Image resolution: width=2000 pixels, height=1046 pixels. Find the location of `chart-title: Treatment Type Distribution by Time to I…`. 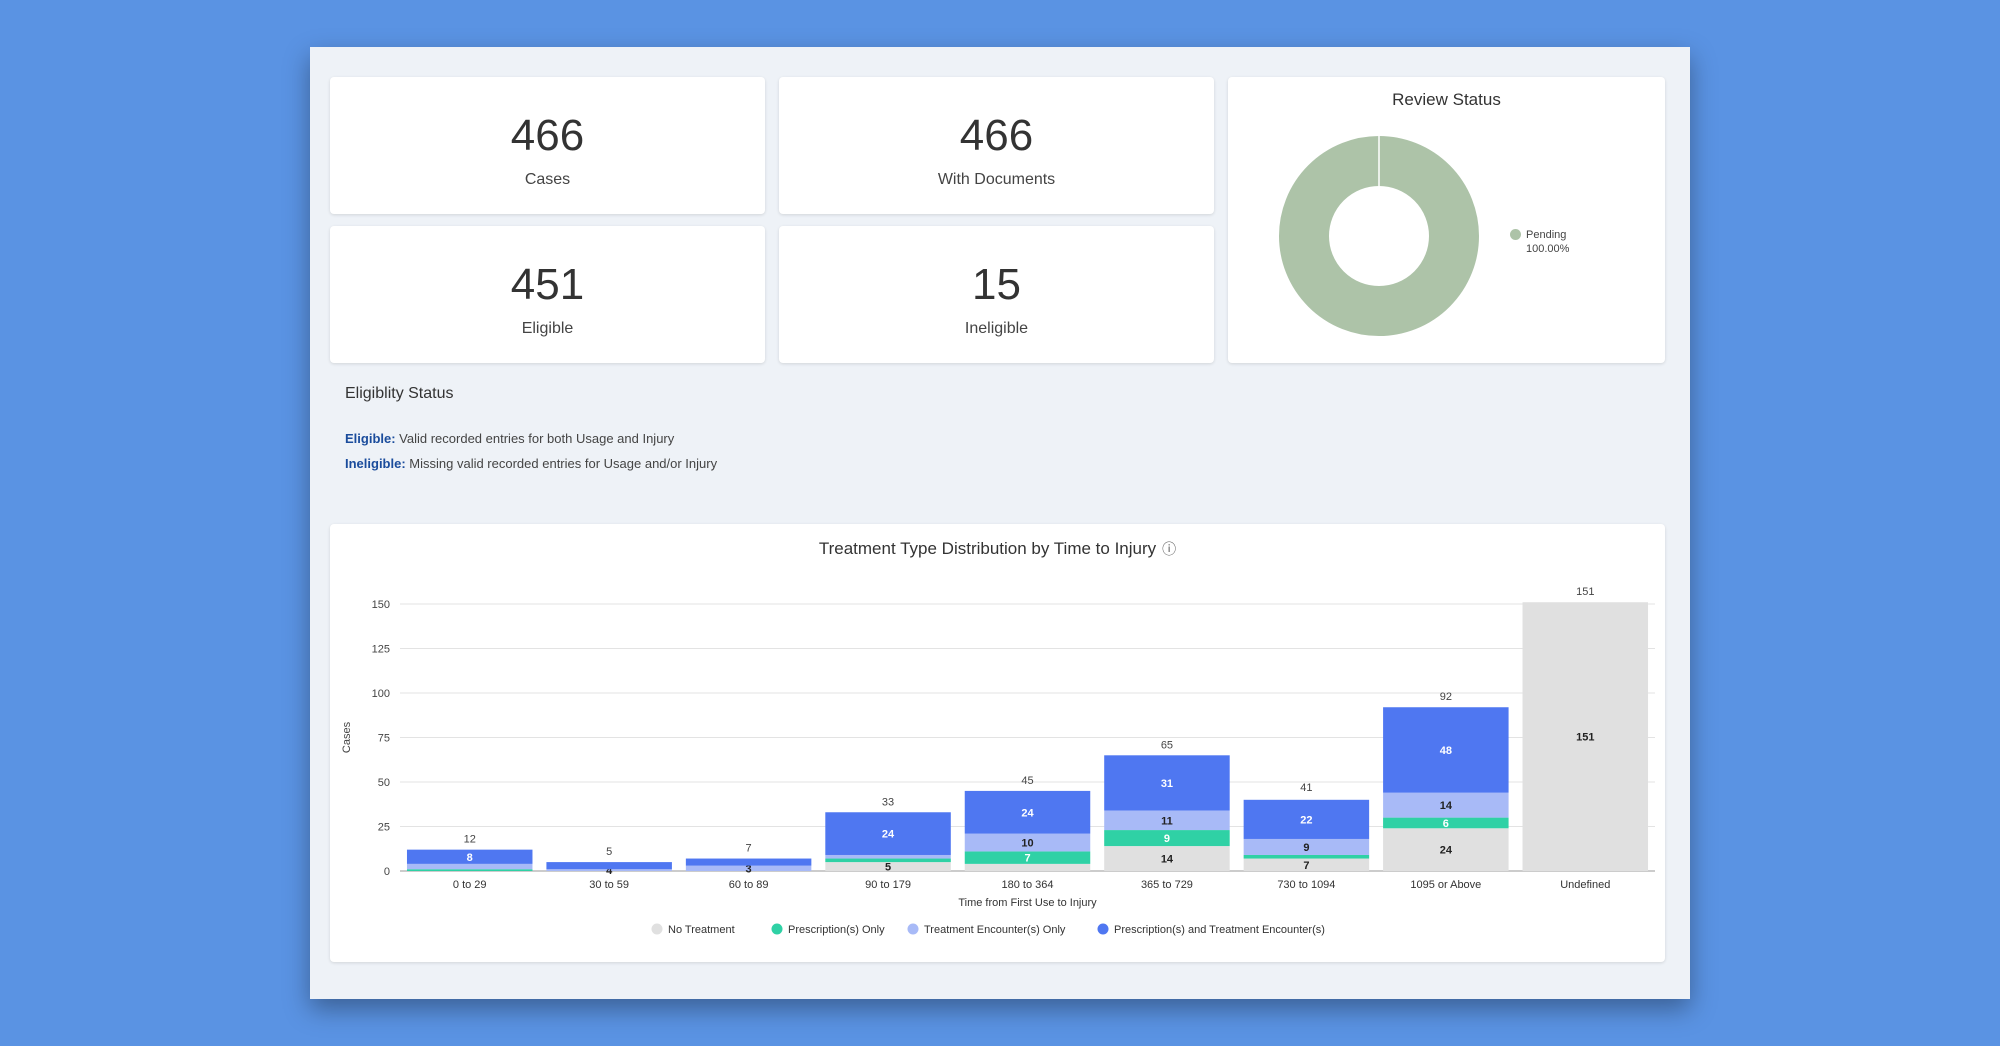

chart-title: Treatment Type Distribution by Time to I… is located at coordinates (987, 548).